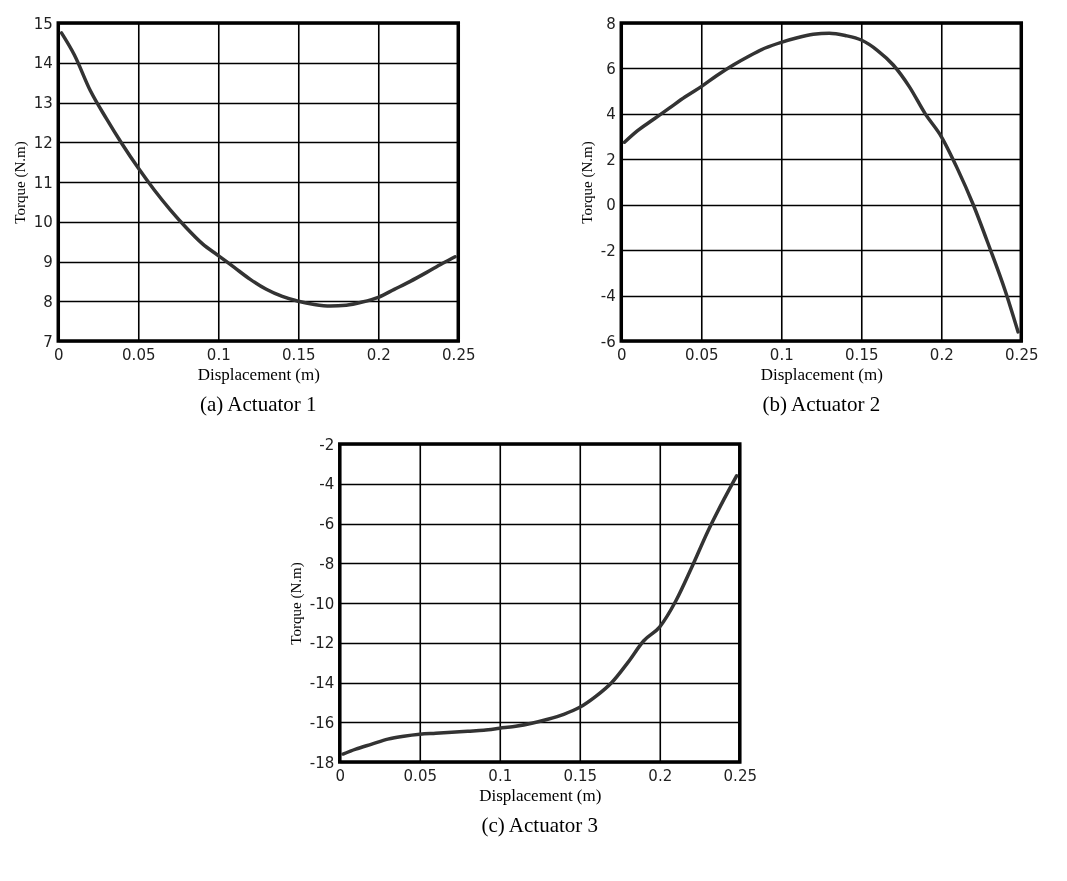  What do you see at coordinates (327, 563) in the screenshot?
I see `y-tick-label: -8` at bounding box center [327, 563].